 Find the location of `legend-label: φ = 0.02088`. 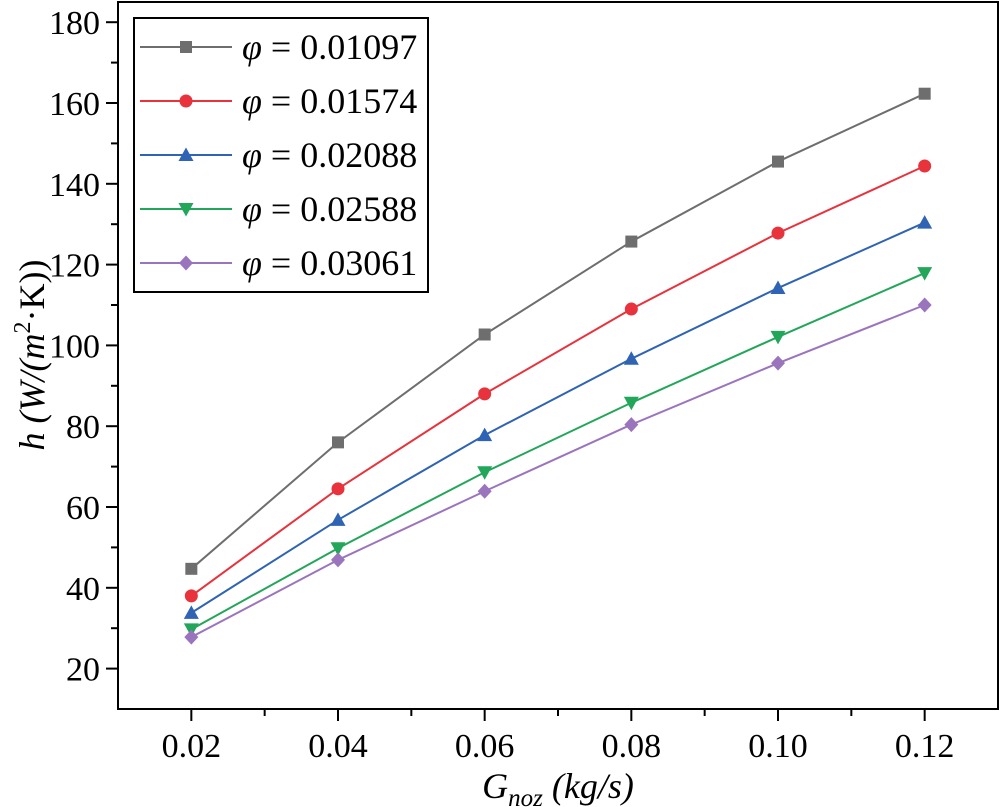

legend-label: φ = 0.02088 is located at coordinates (329, 155).